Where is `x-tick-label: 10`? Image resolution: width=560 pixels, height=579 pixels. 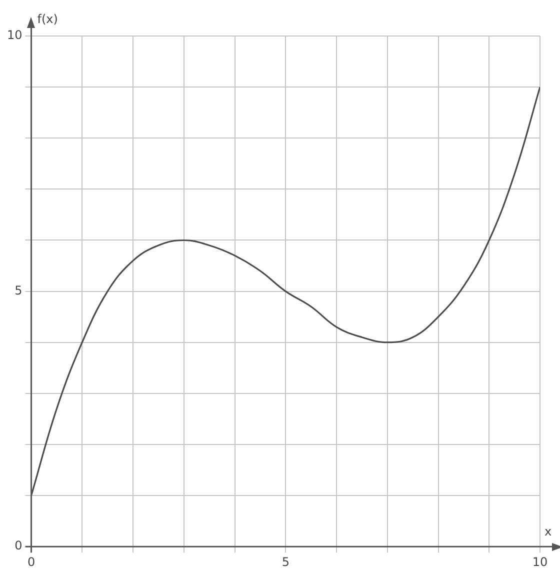
x-tick-label: 10 is located at coordinates (540, 561).